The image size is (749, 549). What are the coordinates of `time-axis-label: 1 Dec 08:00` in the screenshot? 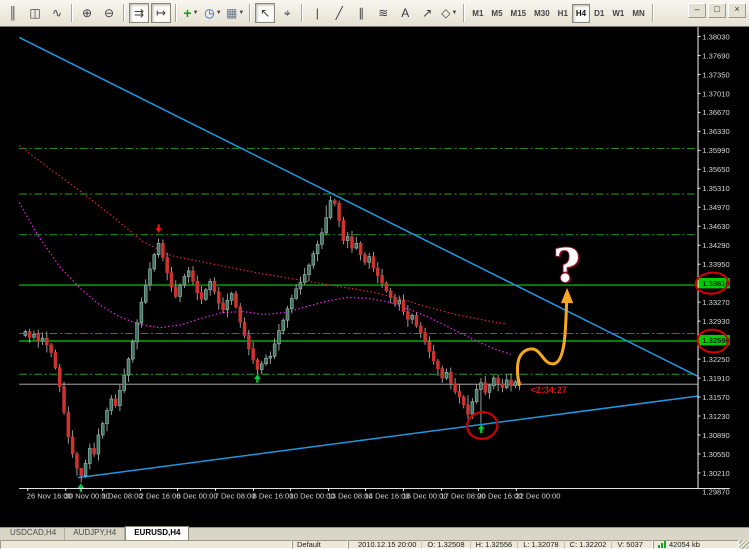 It's located at (122, 496).